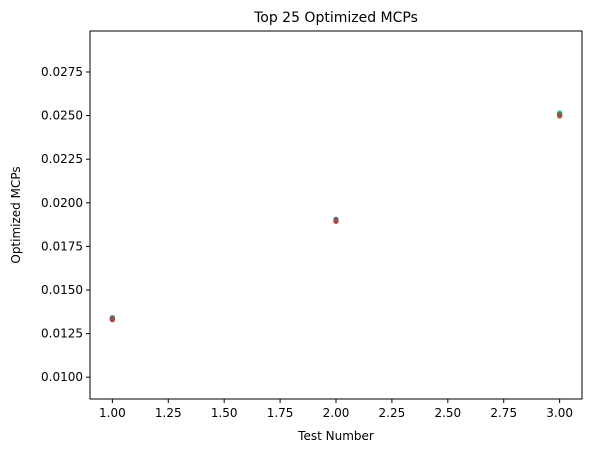 Image resolution: width=594 pixels, height=453 pixels. Describe the element at coordinates (447, 413) in the screenshot. I see `x-tick-label: 2.50` at that location.